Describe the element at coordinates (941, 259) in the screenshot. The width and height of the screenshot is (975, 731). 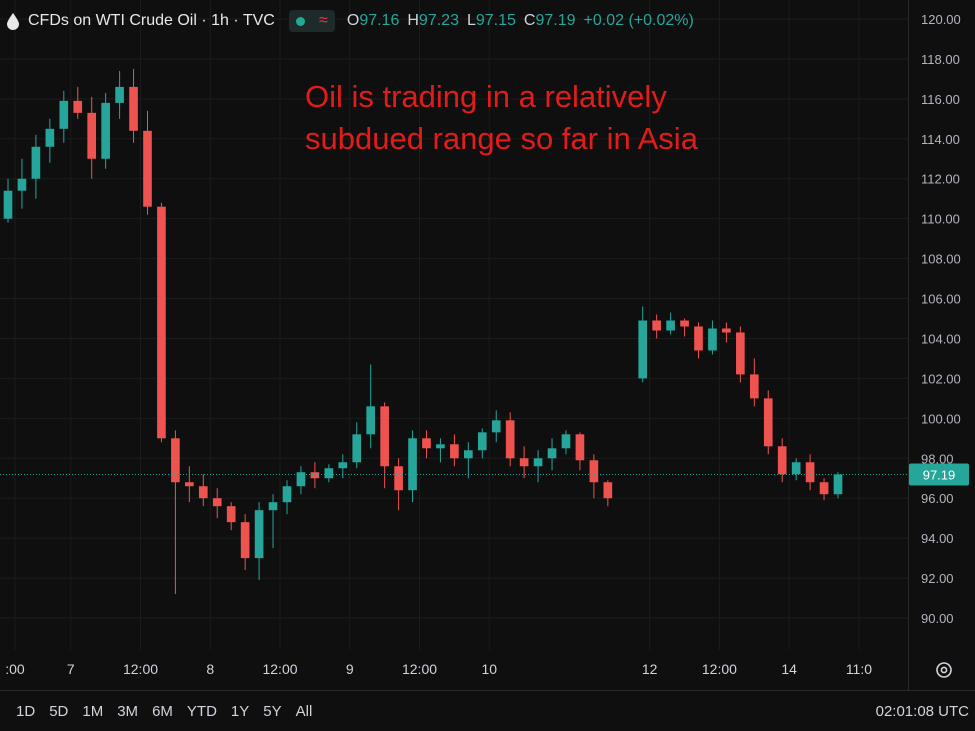
I see `y-tick-label: 108.00` at that location.